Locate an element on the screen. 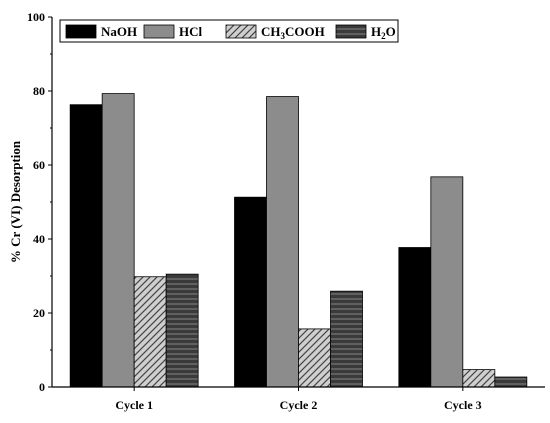 This screenshot has height=423, width=550. y-tick-label-80: 80 is located at coordinates (39, 91).